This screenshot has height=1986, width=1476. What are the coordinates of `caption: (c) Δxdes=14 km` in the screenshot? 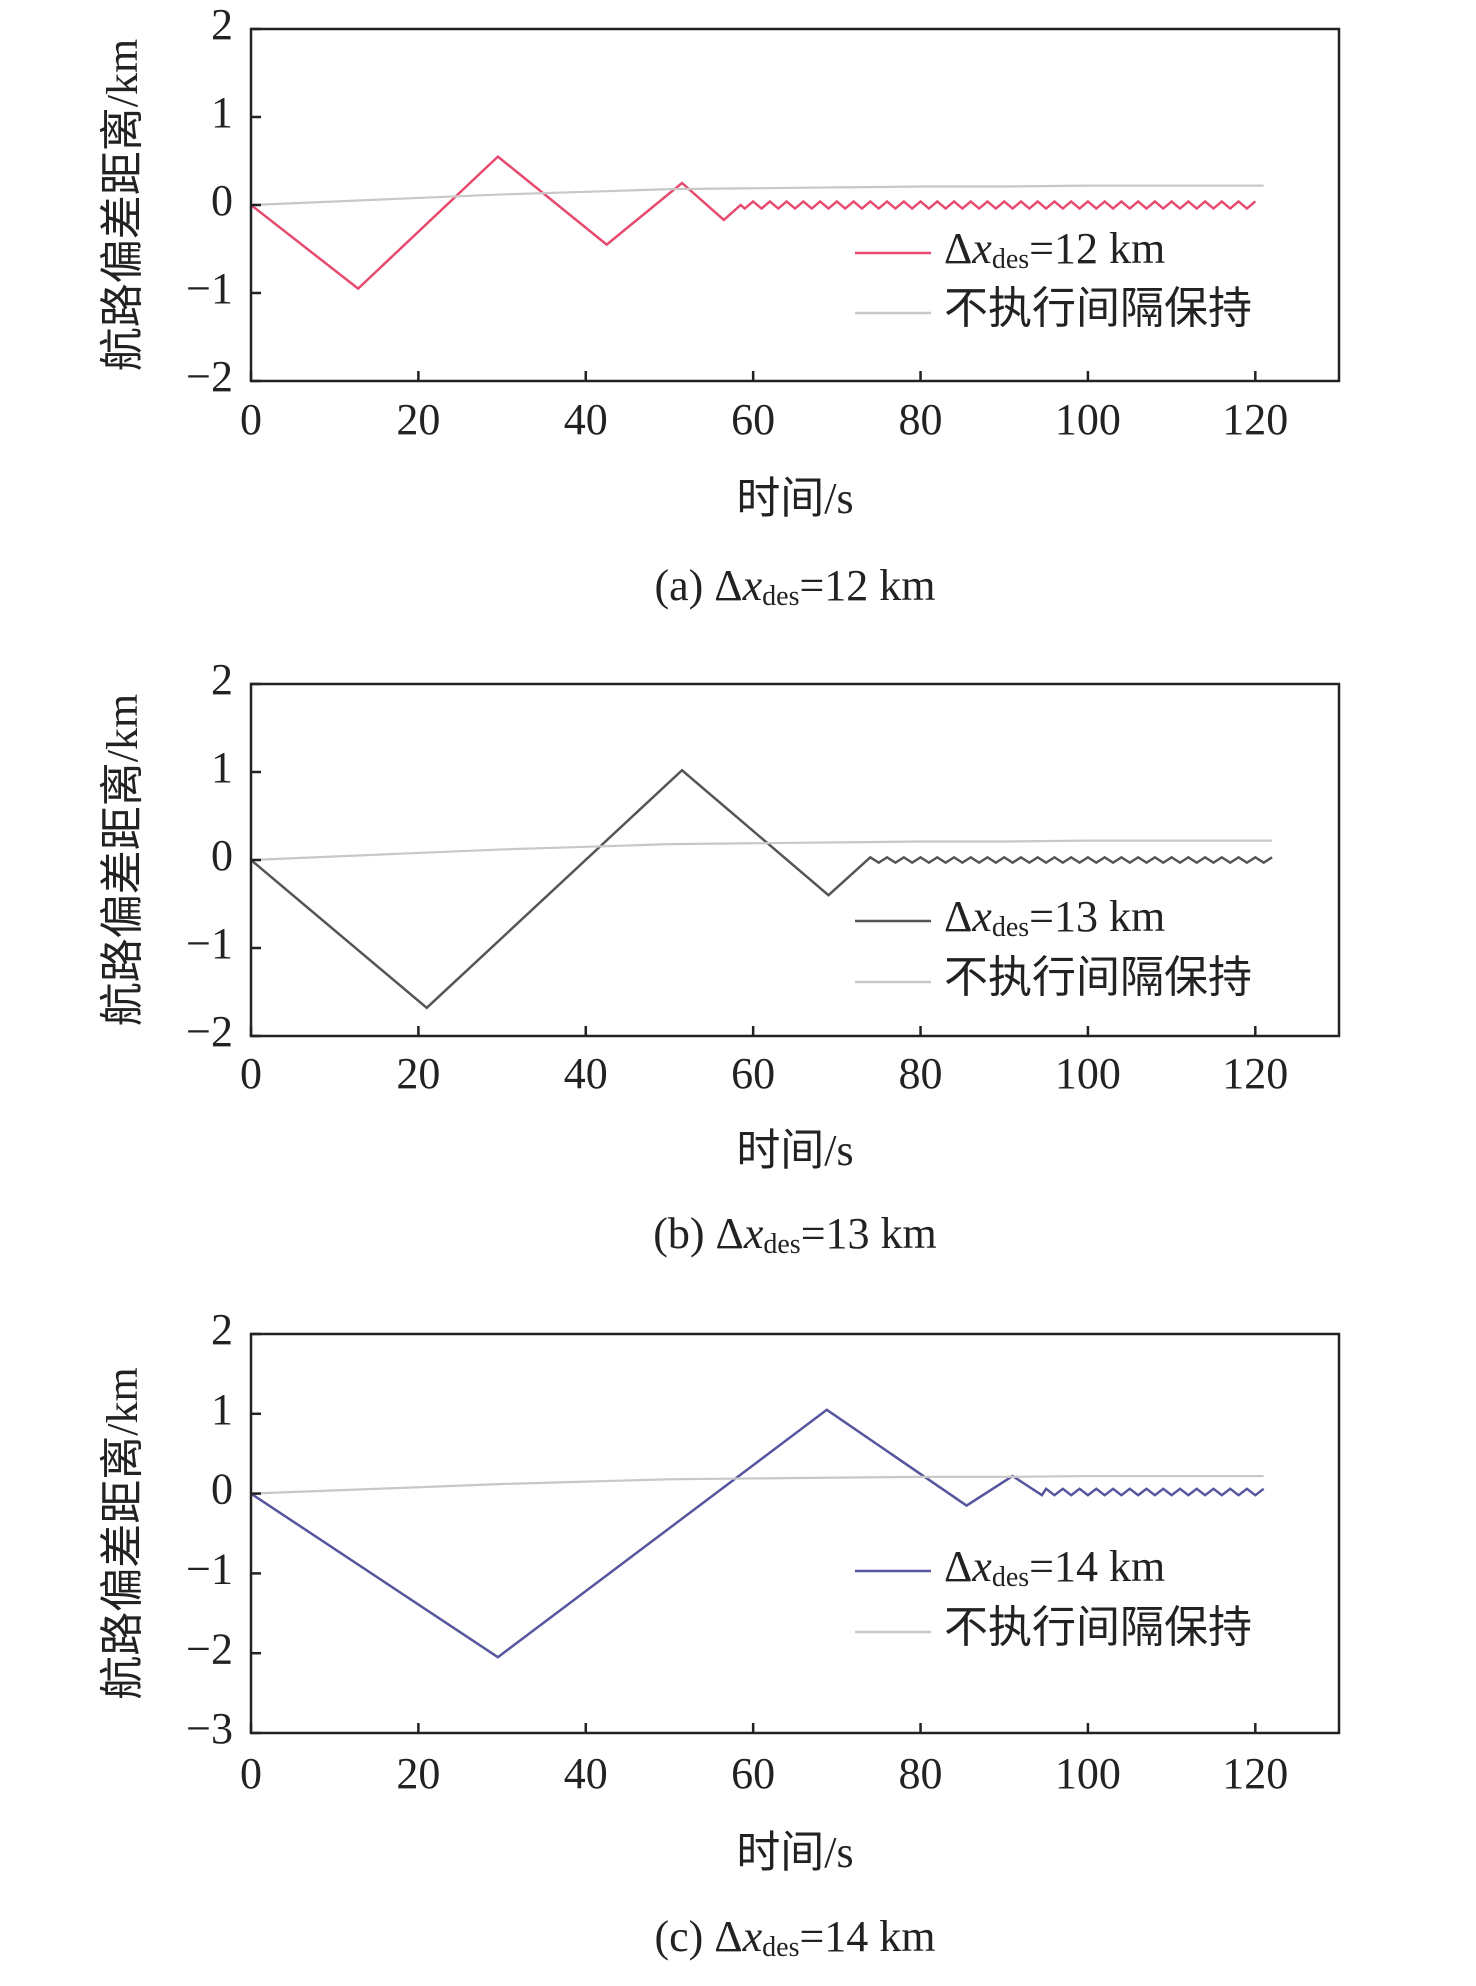 It's located at (794, 1937).